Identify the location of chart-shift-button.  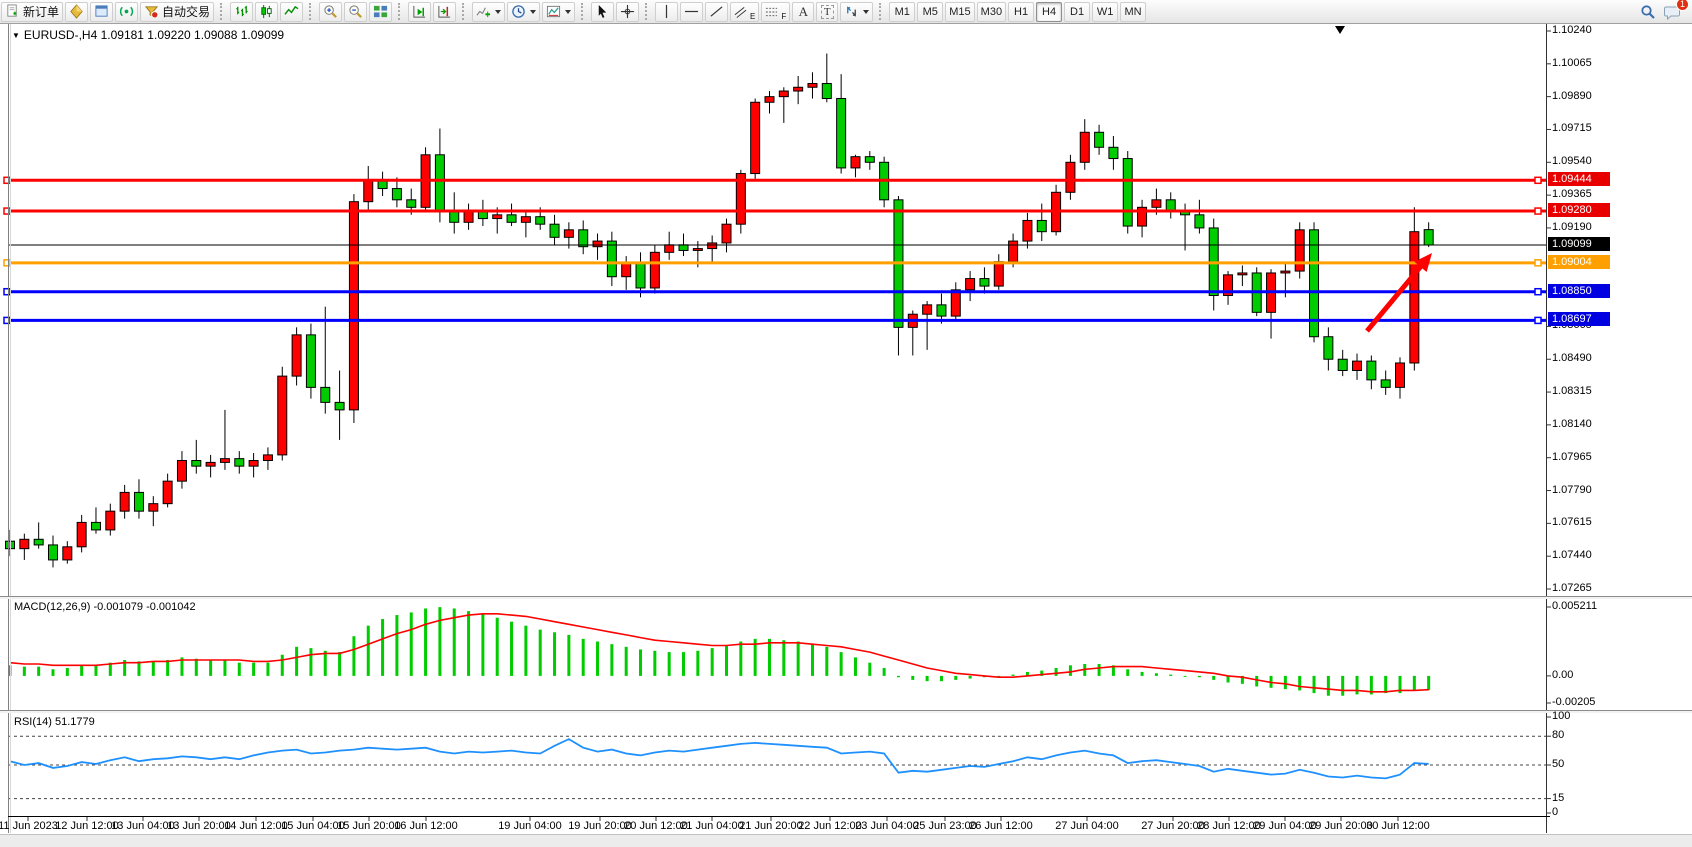
(445, 11).